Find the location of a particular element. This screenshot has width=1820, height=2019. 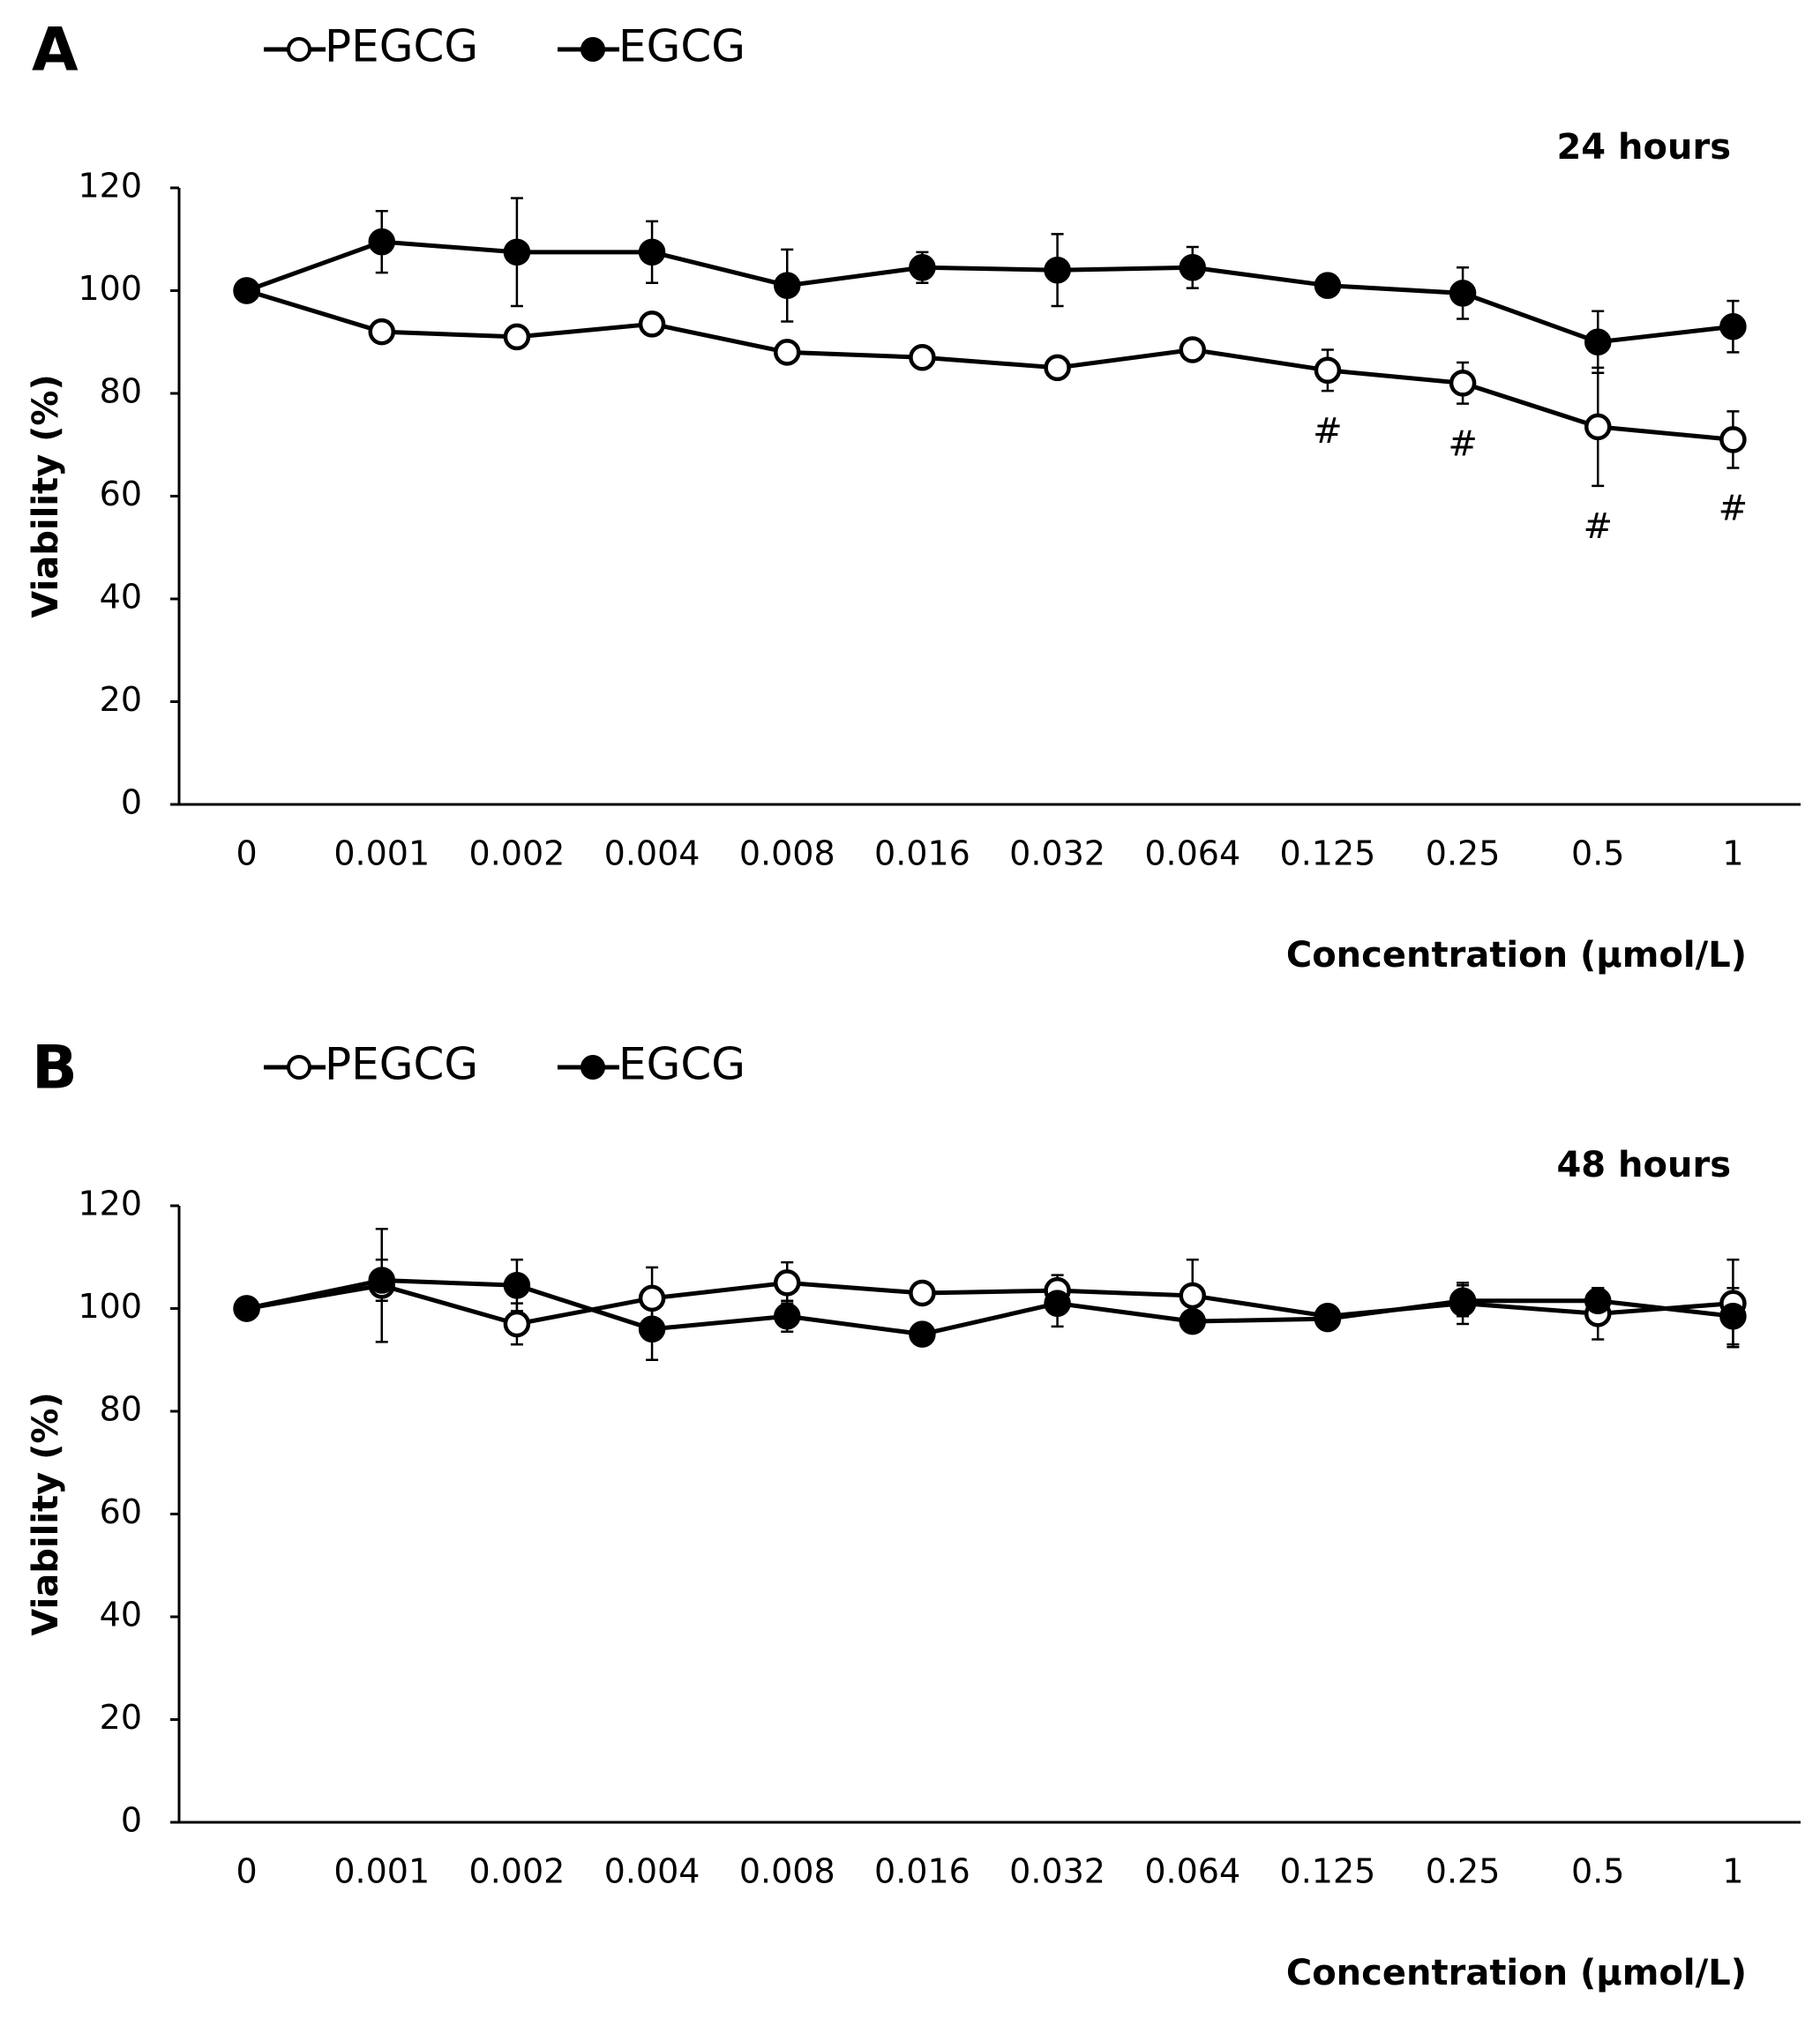

chart-subtitle: 48 hours is located at coordinates (1643, 1165).